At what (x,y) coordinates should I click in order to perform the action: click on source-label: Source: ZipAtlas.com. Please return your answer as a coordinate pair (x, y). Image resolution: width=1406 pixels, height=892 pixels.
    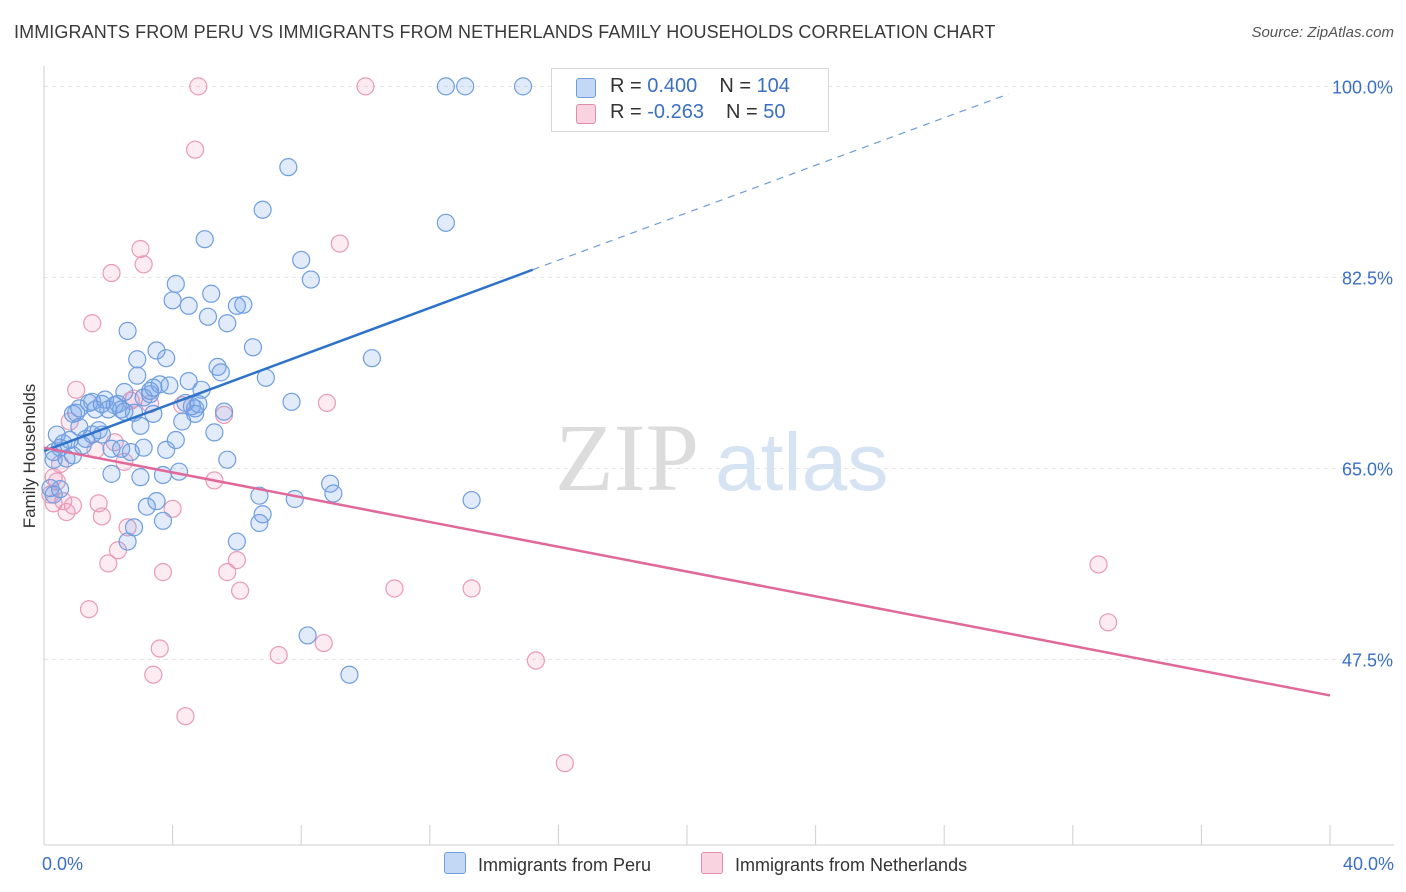
    Looking at the image, I should click on (1322, 32).